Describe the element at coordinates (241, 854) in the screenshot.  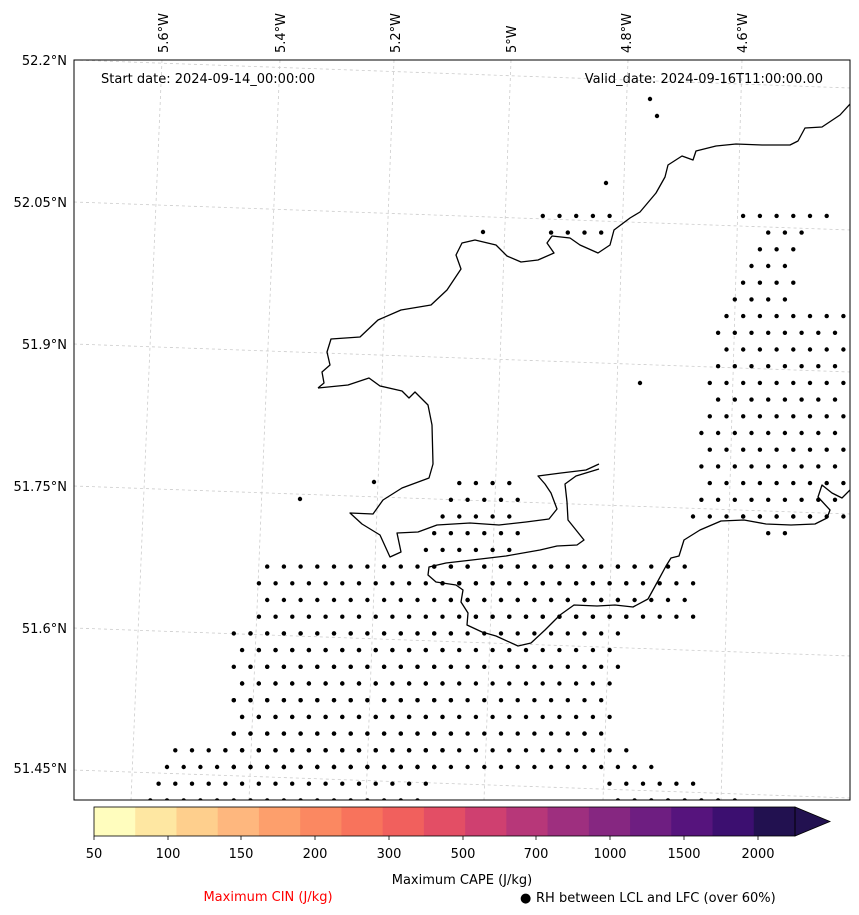
I see `colorbar-tick-label: 150` at that location.